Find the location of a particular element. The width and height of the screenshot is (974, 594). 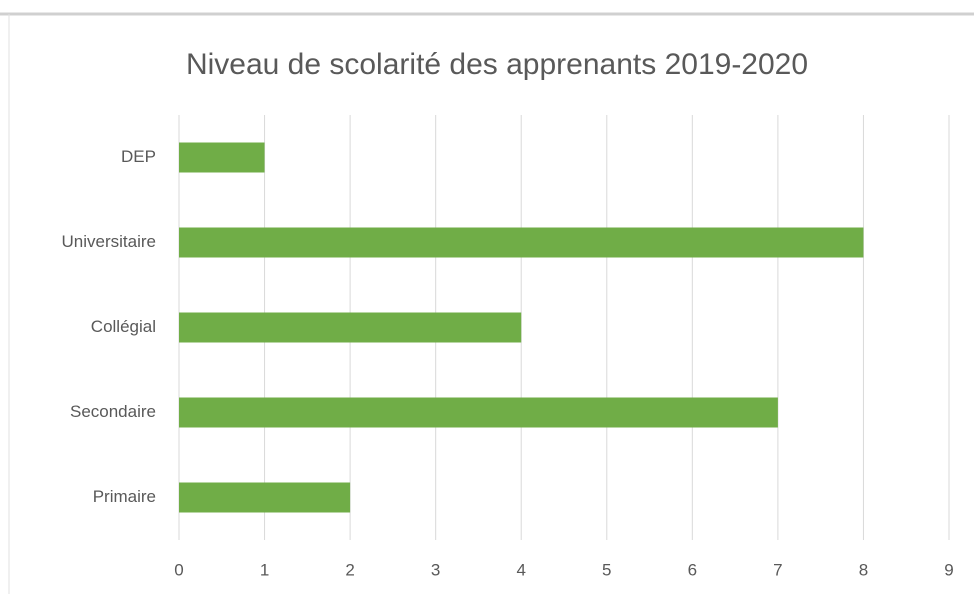

y-tick-label: Secondaire is located at coordinates (113, 411).